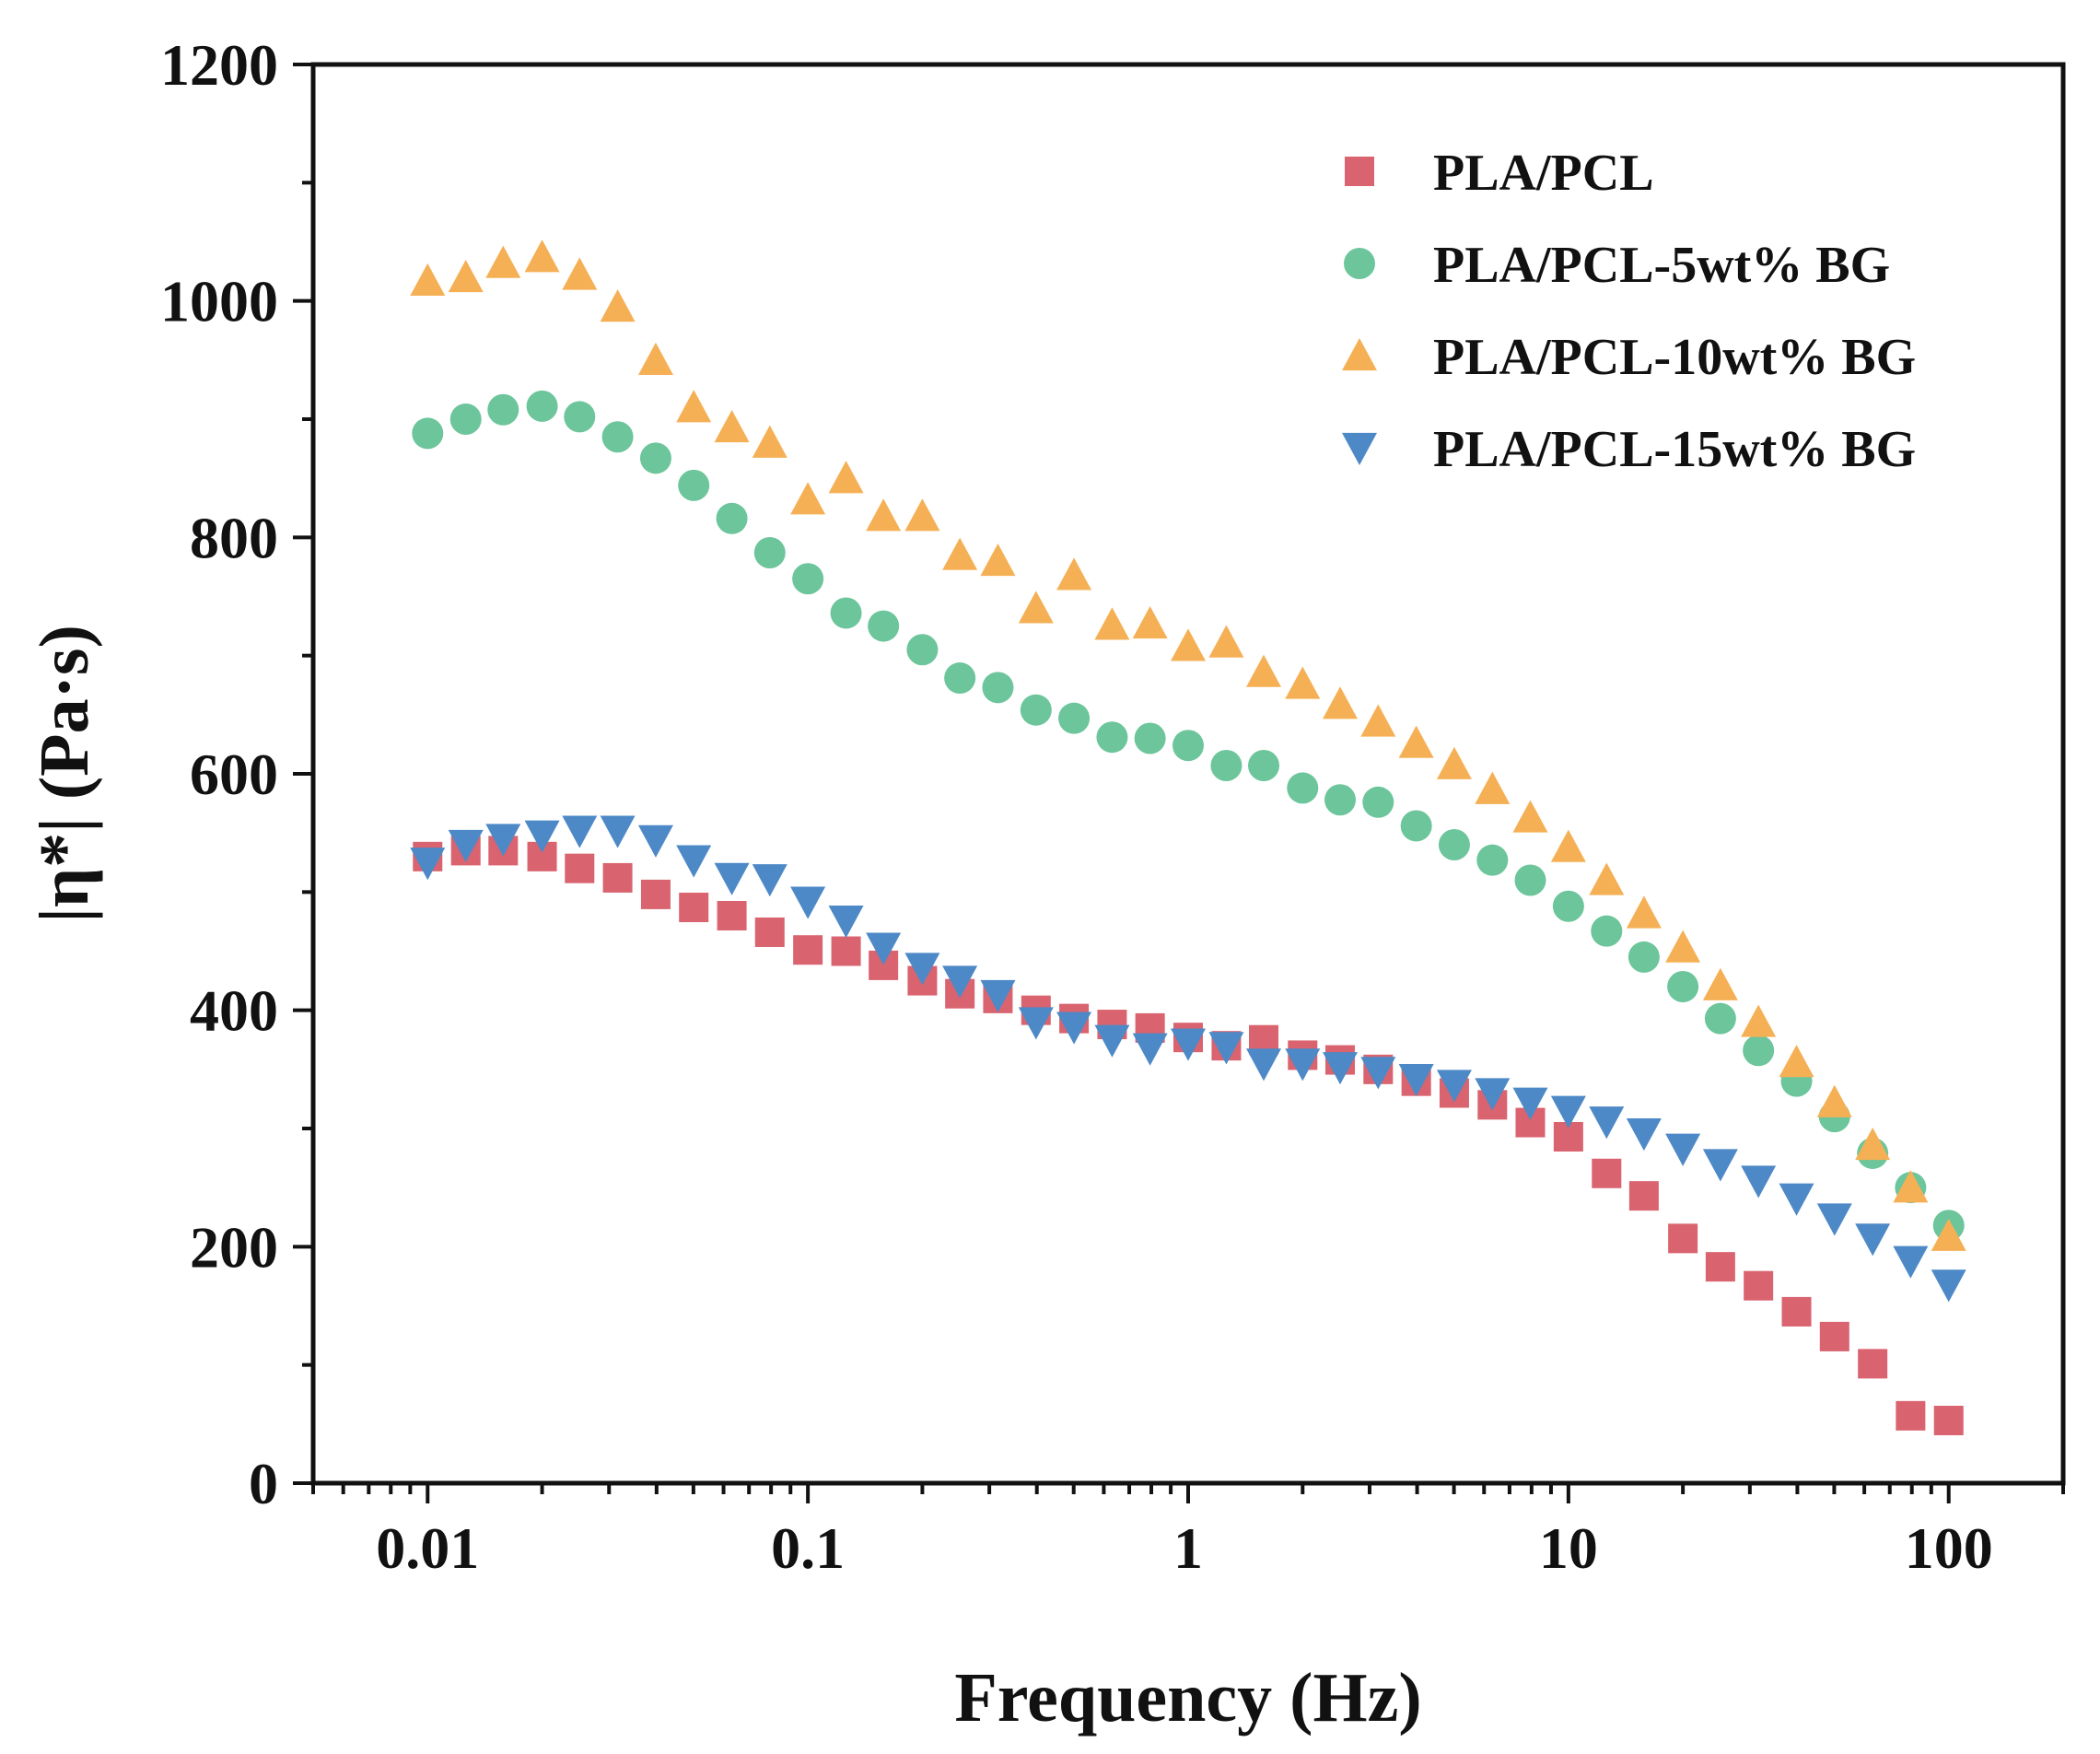  I want to click on x-axis-ticks, so click(1188, 1493).